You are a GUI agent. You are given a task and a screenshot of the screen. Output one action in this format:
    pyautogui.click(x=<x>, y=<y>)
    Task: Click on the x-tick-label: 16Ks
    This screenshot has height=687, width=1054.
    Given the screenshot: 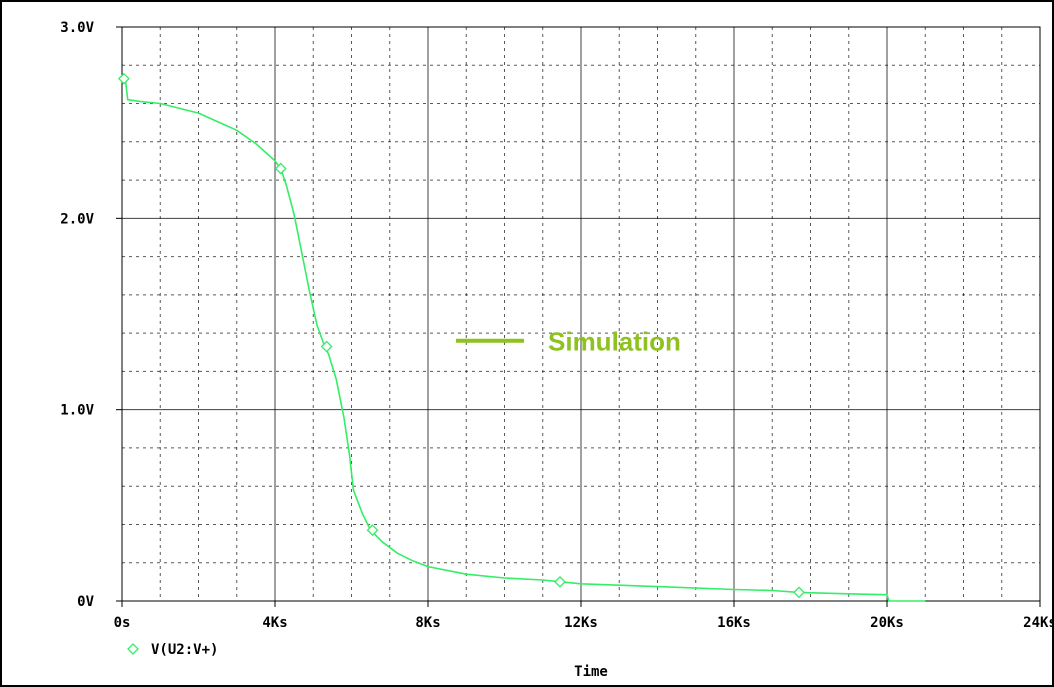 What is the action you would take?
    pyautogui.click(x=734, y=623)
    